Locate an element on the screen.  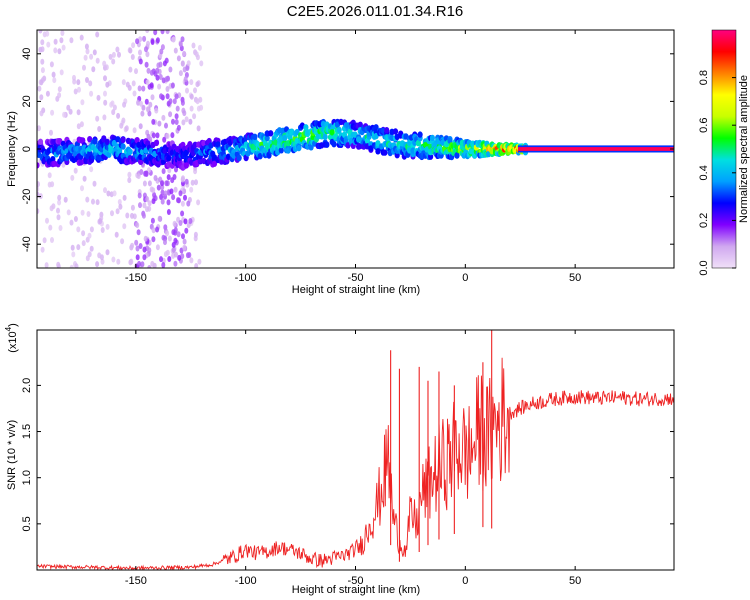
snr-y-tick-label: 1.0 is located at coordinates (27, 477).